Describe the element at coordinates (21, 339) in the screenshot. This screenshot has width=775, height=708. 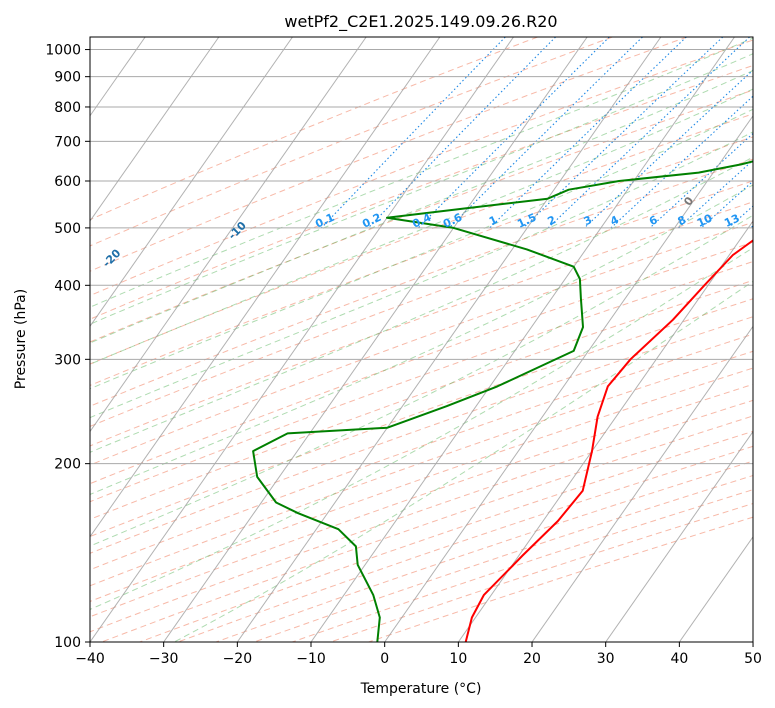
I see `y-axis-label: Pressure (hPa)` at that location.